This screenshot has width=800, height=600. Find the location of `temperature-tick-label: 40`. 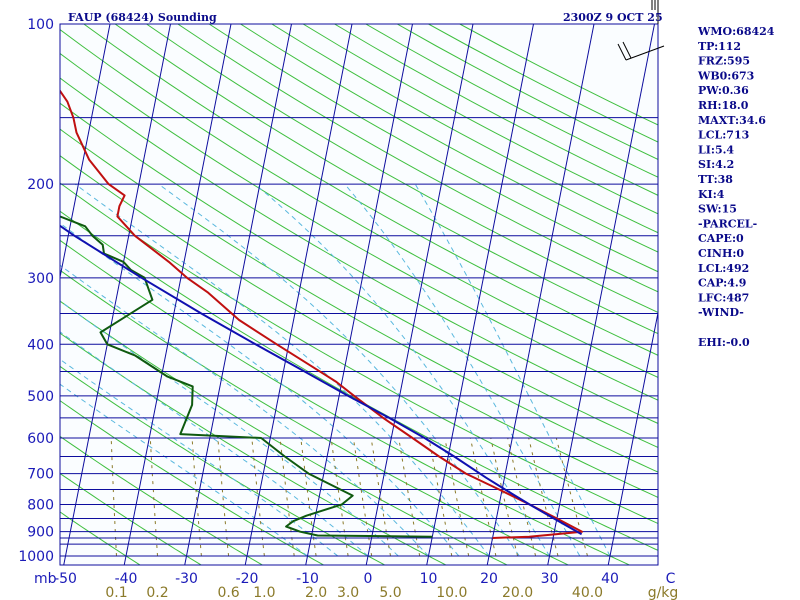

temperature-tick-label: 40 is located at coordinates (610, 579).